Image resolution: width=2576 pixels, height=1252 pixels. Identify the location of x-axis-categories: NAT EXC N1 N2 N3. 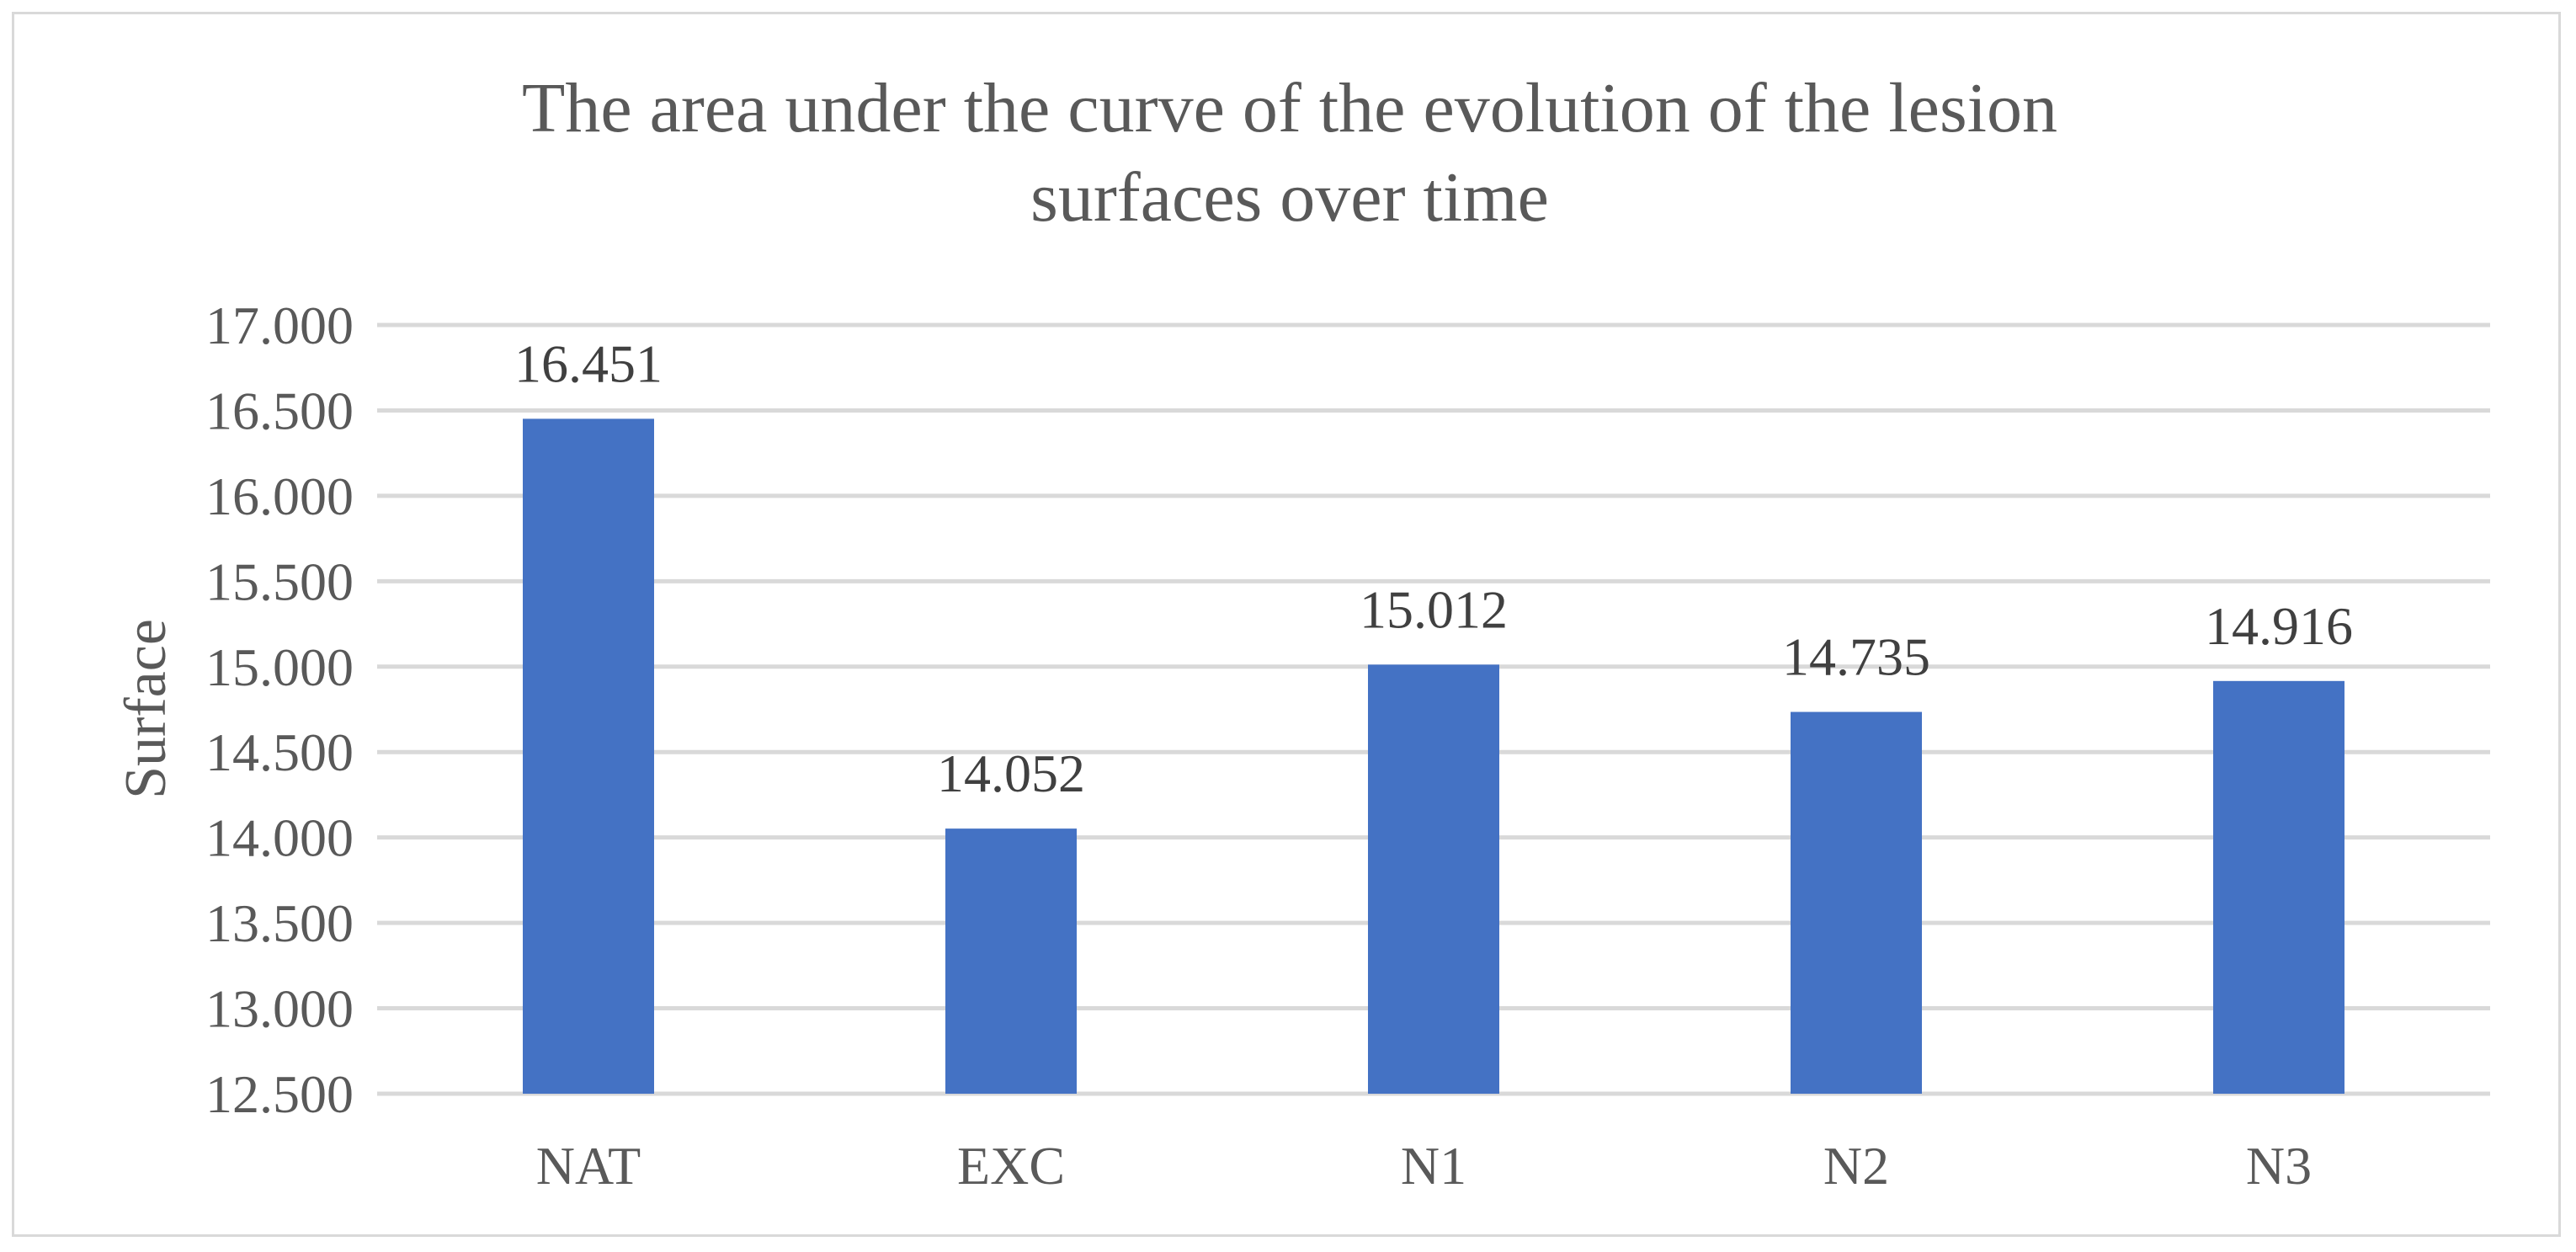
(1424, 1166).